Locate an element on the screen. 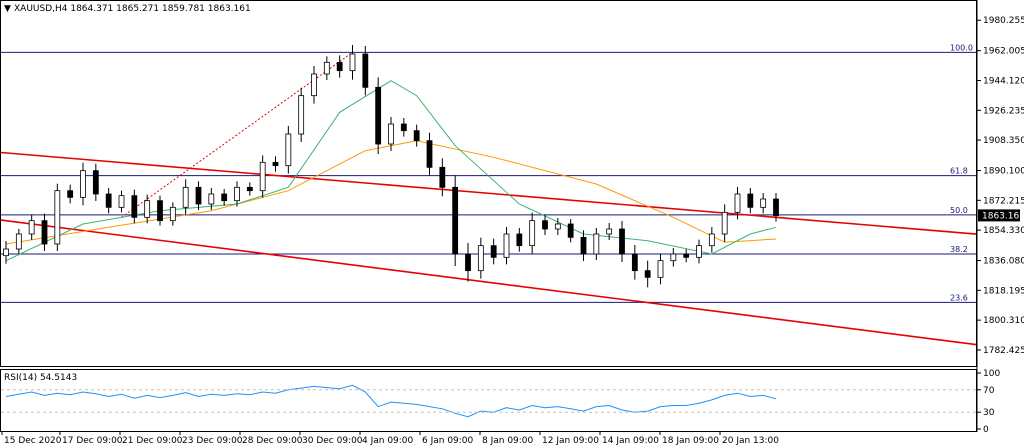 Image resolution: width=1024 pixels, height=448 pixels. price-tick-label: 1782.425 is located at coordinates (1003, 351).